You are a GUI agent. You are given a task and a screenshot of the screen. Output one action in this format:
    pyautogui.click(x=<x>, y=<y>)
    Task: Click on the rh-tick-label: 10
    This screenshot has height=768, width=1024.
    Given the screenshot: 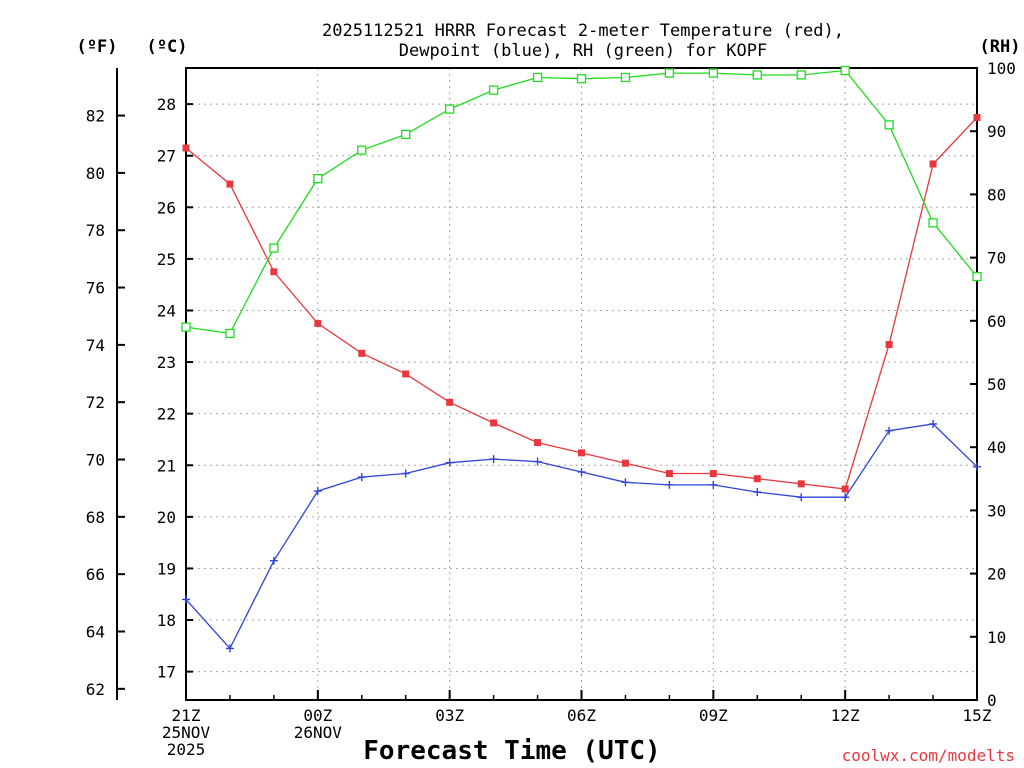 What is the action you would take?
    pyautogui.click(x=996, y=637)
    